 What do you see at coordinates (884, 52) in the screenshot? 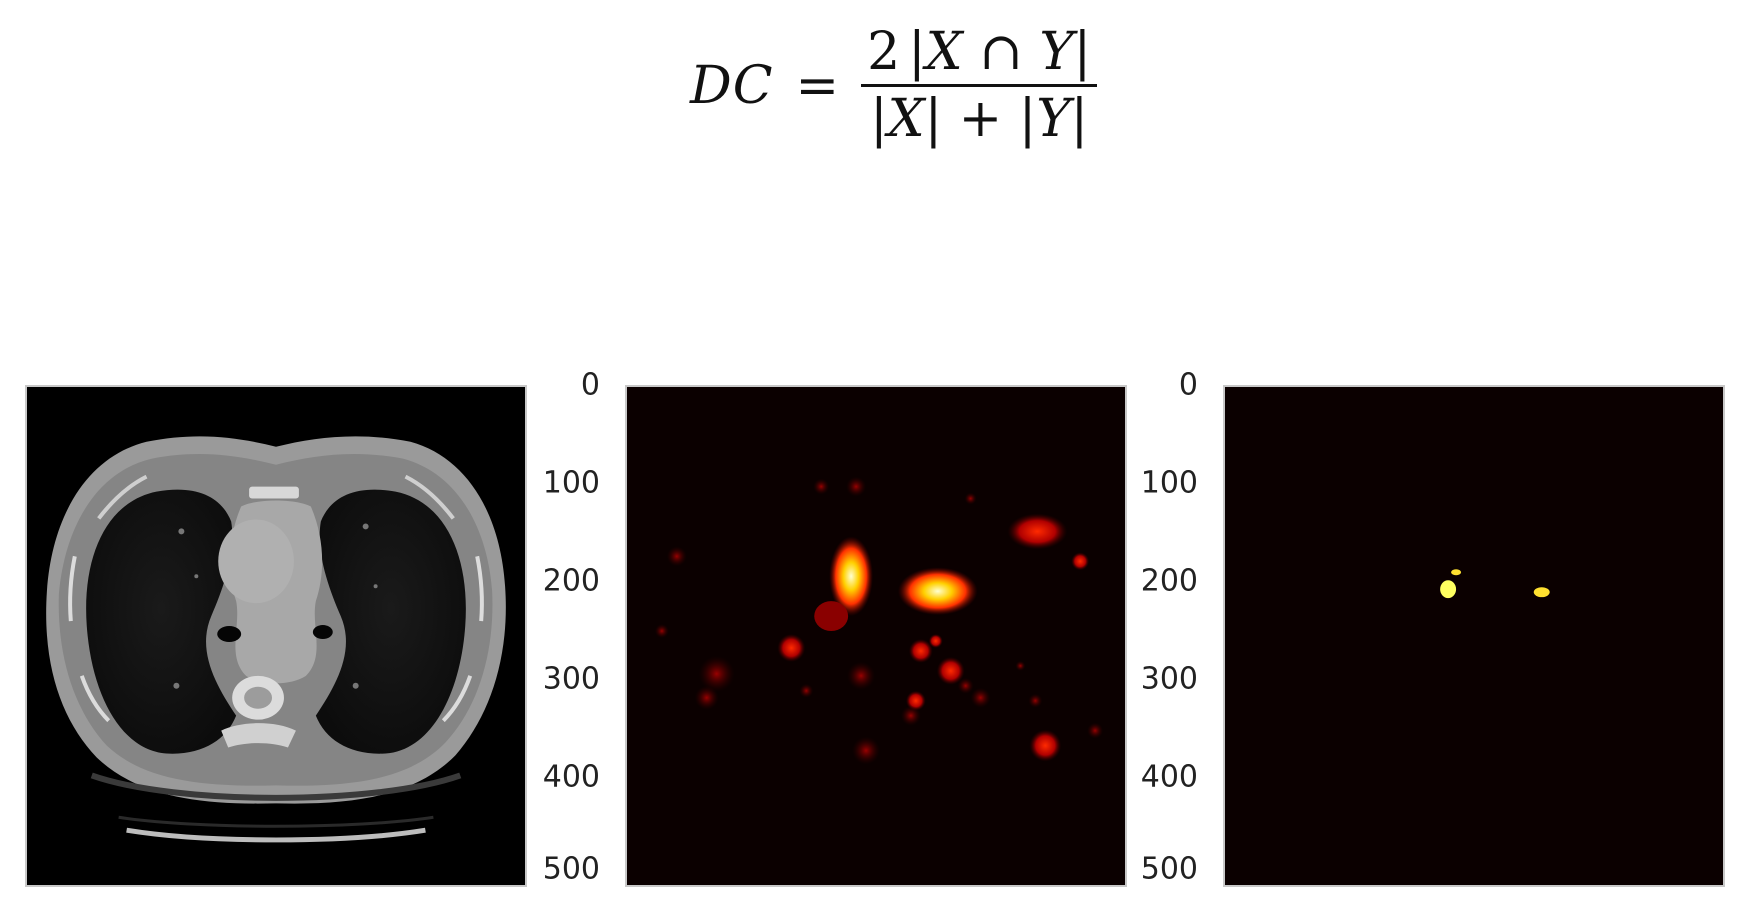
I see `formula-numerator-coeff: 2` at bounding box center [884, 52].